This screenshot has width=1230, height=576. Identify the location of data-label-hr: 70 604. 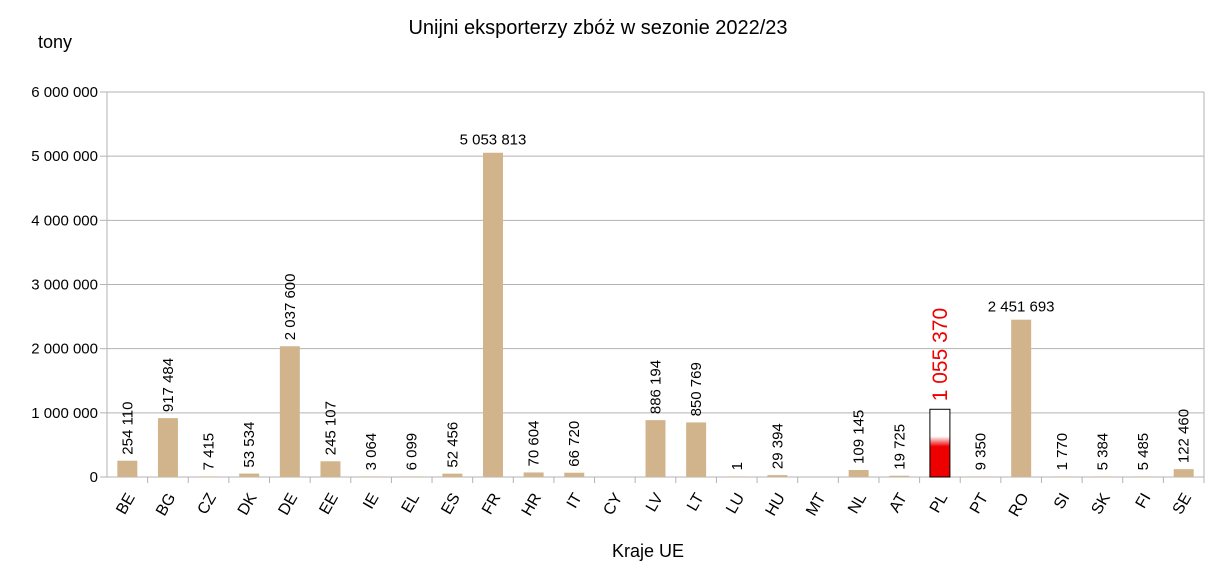
(534, 444).